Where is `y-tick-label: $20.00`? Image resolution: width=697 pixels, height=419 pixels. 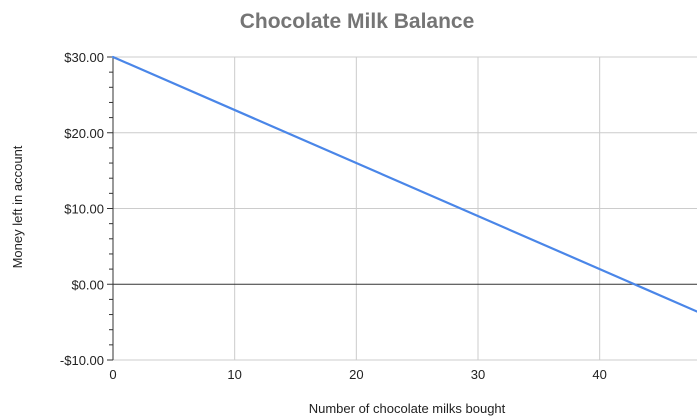 y-tick-label: $20.00 is located at coordinates (84, 133).